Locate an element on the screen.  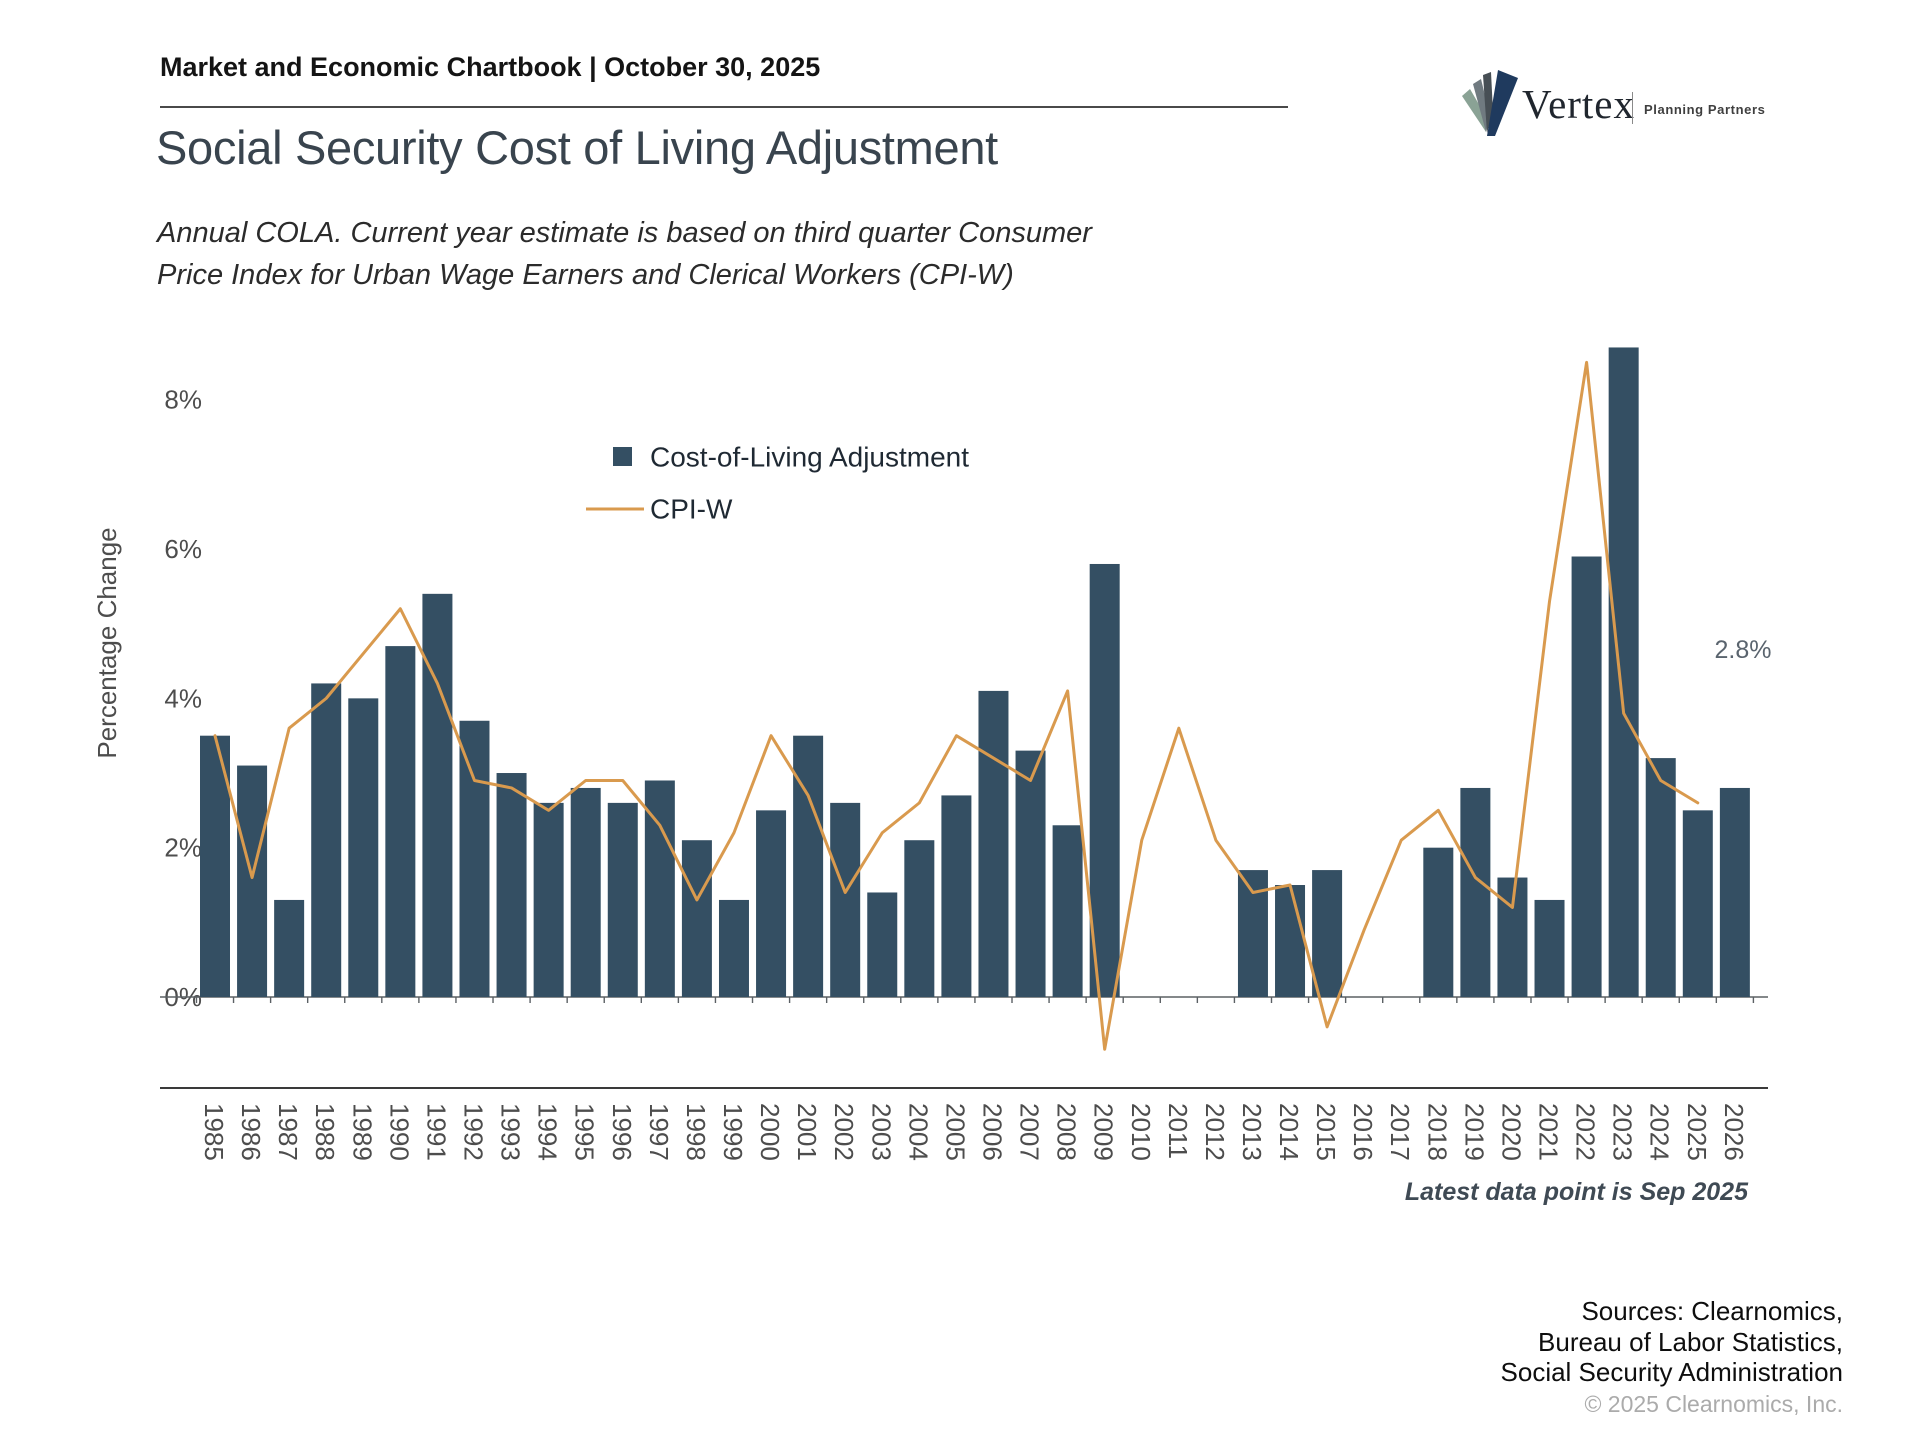
x-year-label-1992: 1992 is located at coordinates (473, 1132).